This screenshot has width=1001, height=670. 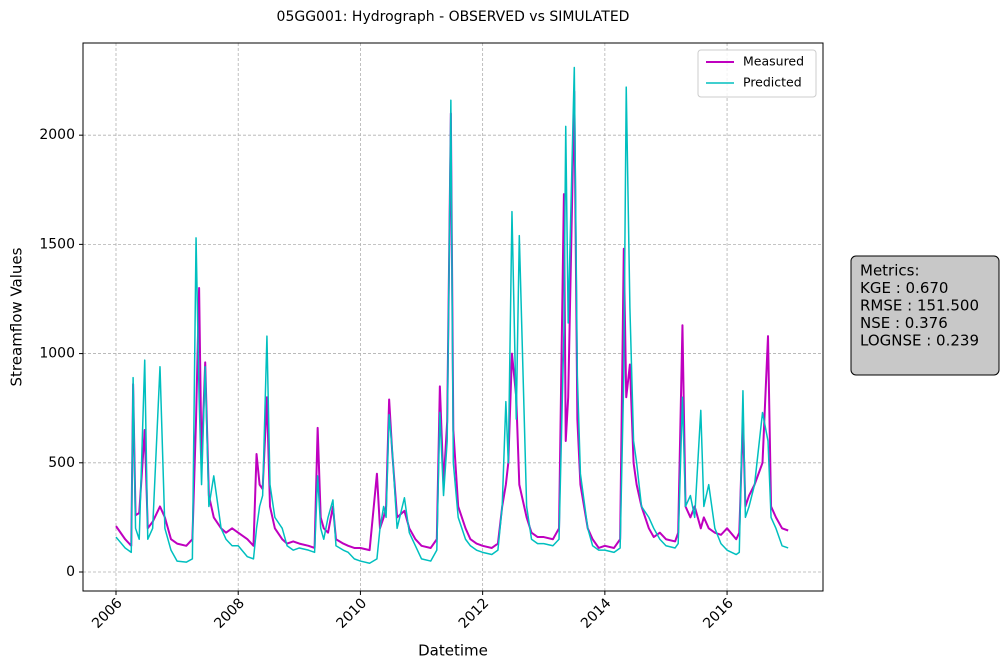 What do you see at coordinates (596, 613) in the screenshot?
I see `x-tick-label: 2014` at bounding box center [596, 613].